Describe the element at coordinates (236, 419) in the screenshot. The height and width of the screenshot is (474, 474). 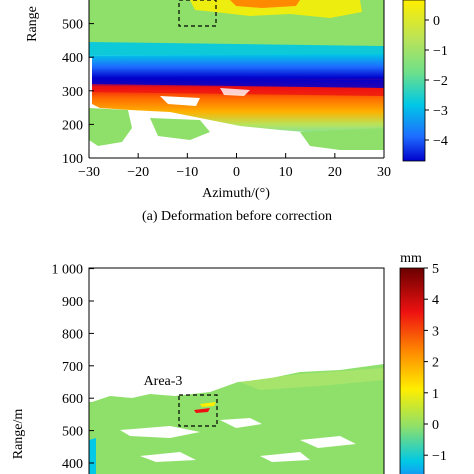
I see `heatmap-b` at that location.